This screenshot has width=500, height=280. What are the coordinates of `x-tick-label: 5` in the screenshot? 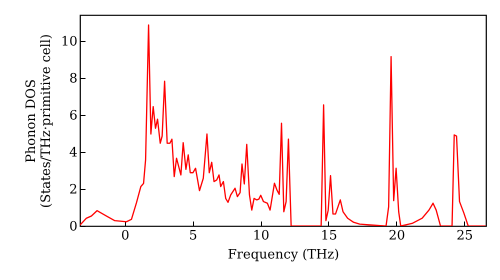 It's located at (193, 236).